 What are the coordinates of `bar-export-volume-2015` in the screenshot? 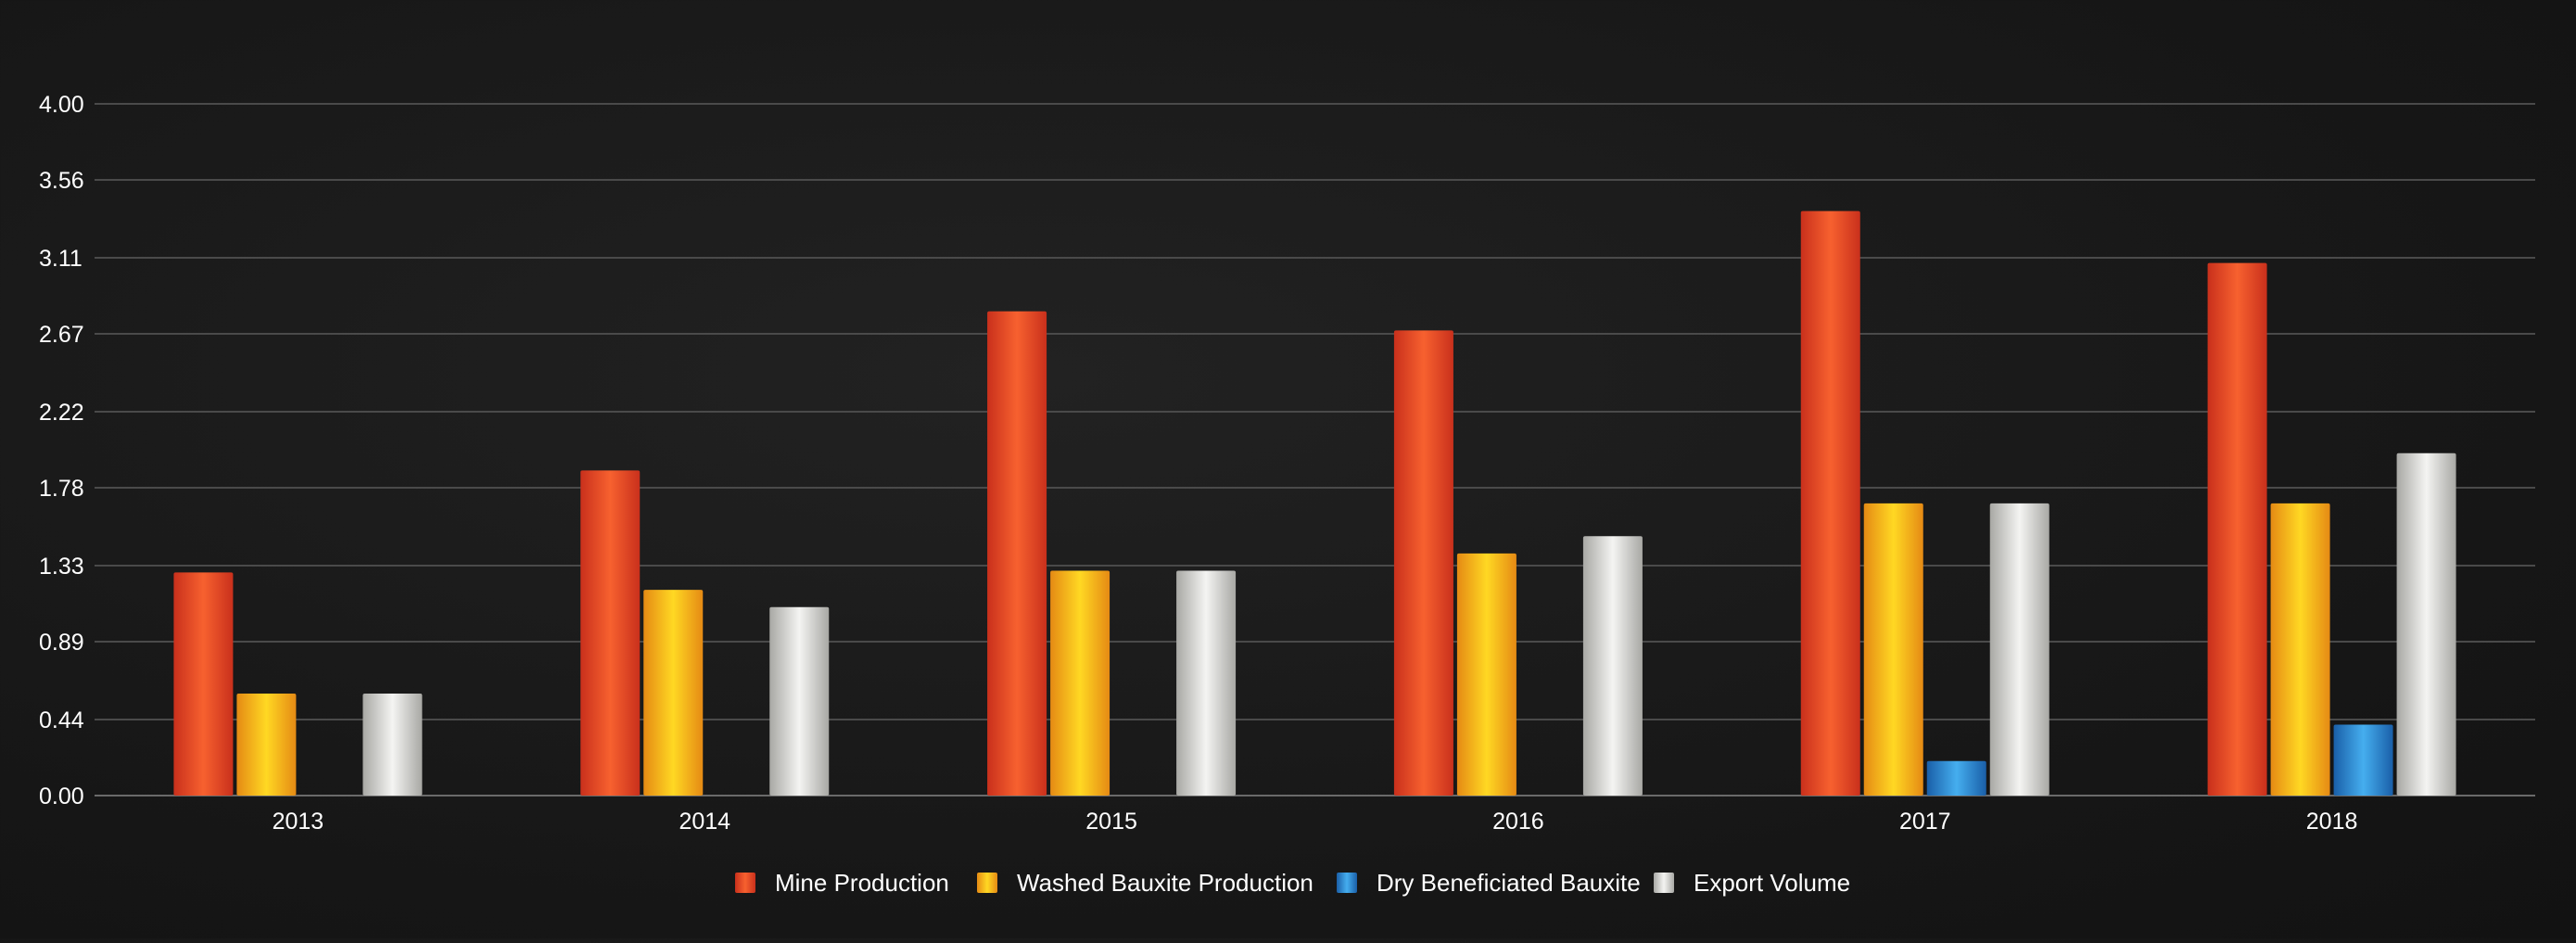 It's located at (1206, 683).